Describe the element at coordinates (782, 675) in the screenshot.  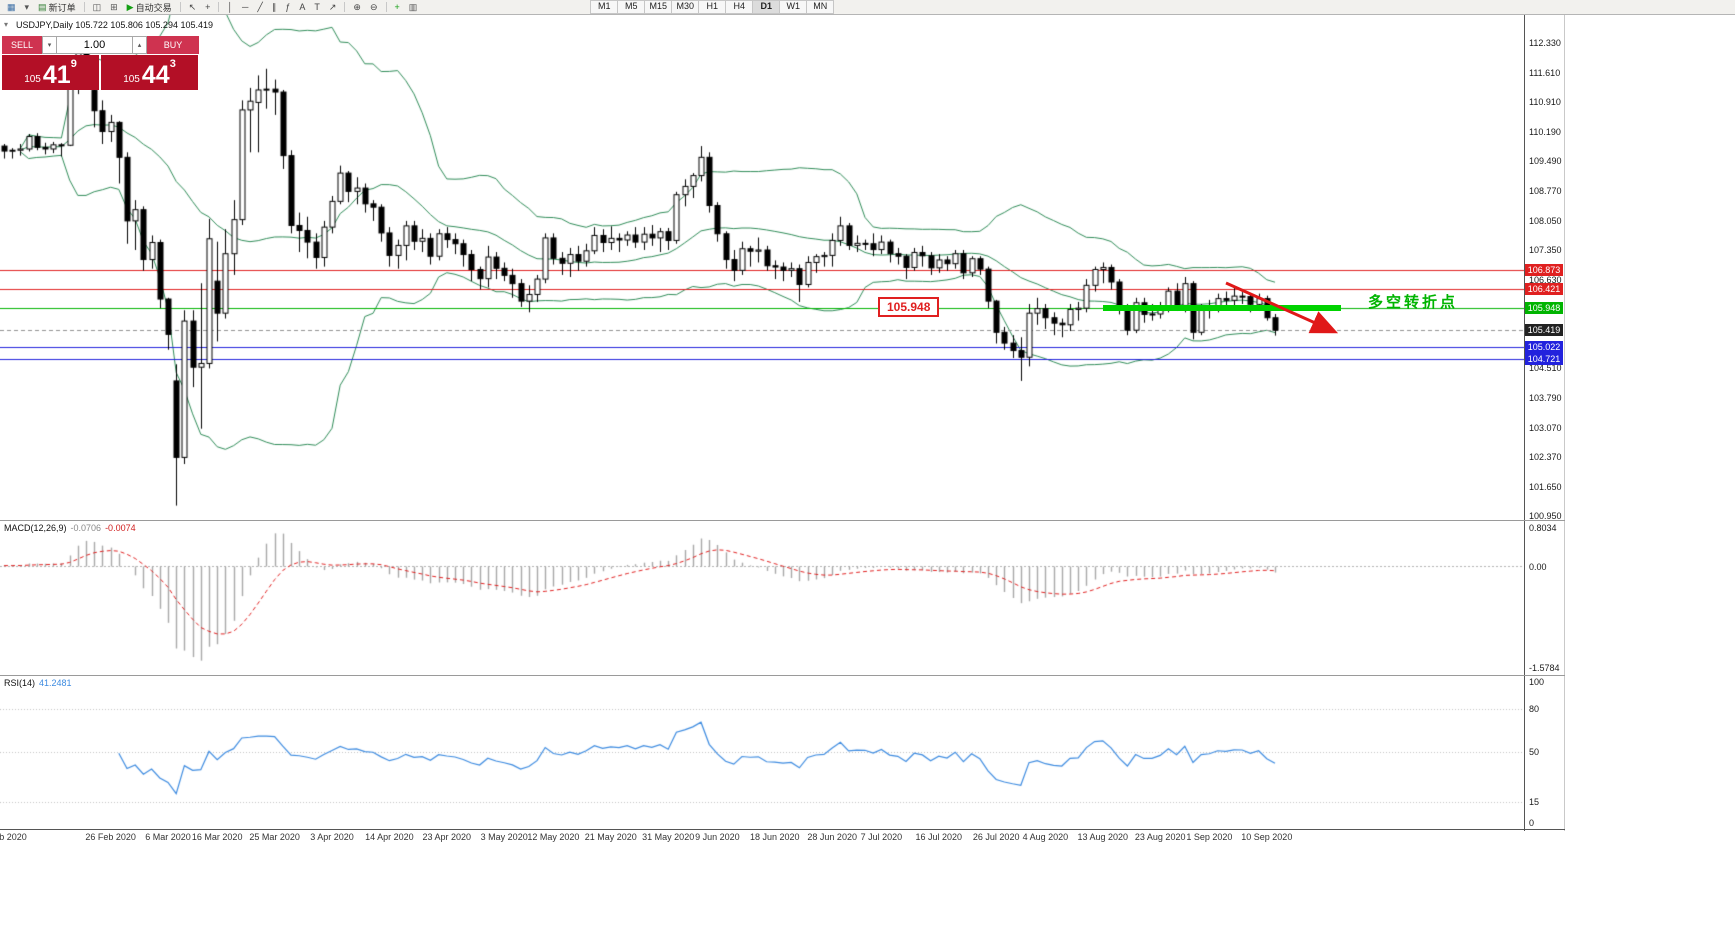
I see `rsi-panel-separator` at that location.